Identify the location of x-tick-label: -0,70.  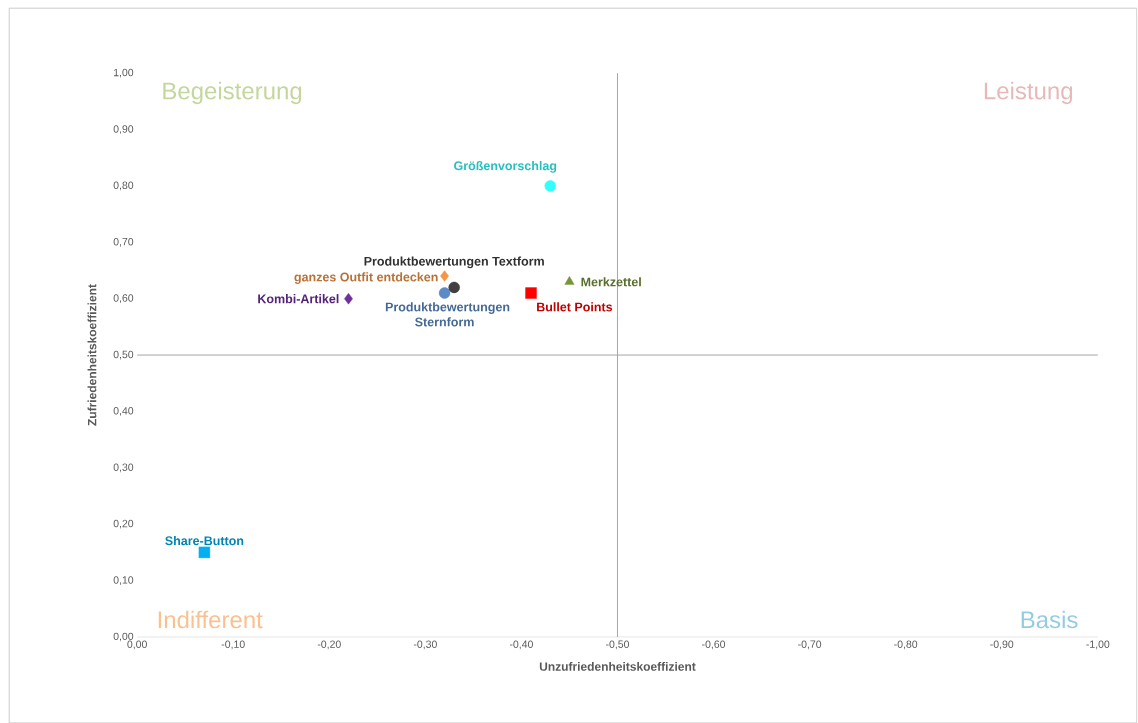
(810, 644).